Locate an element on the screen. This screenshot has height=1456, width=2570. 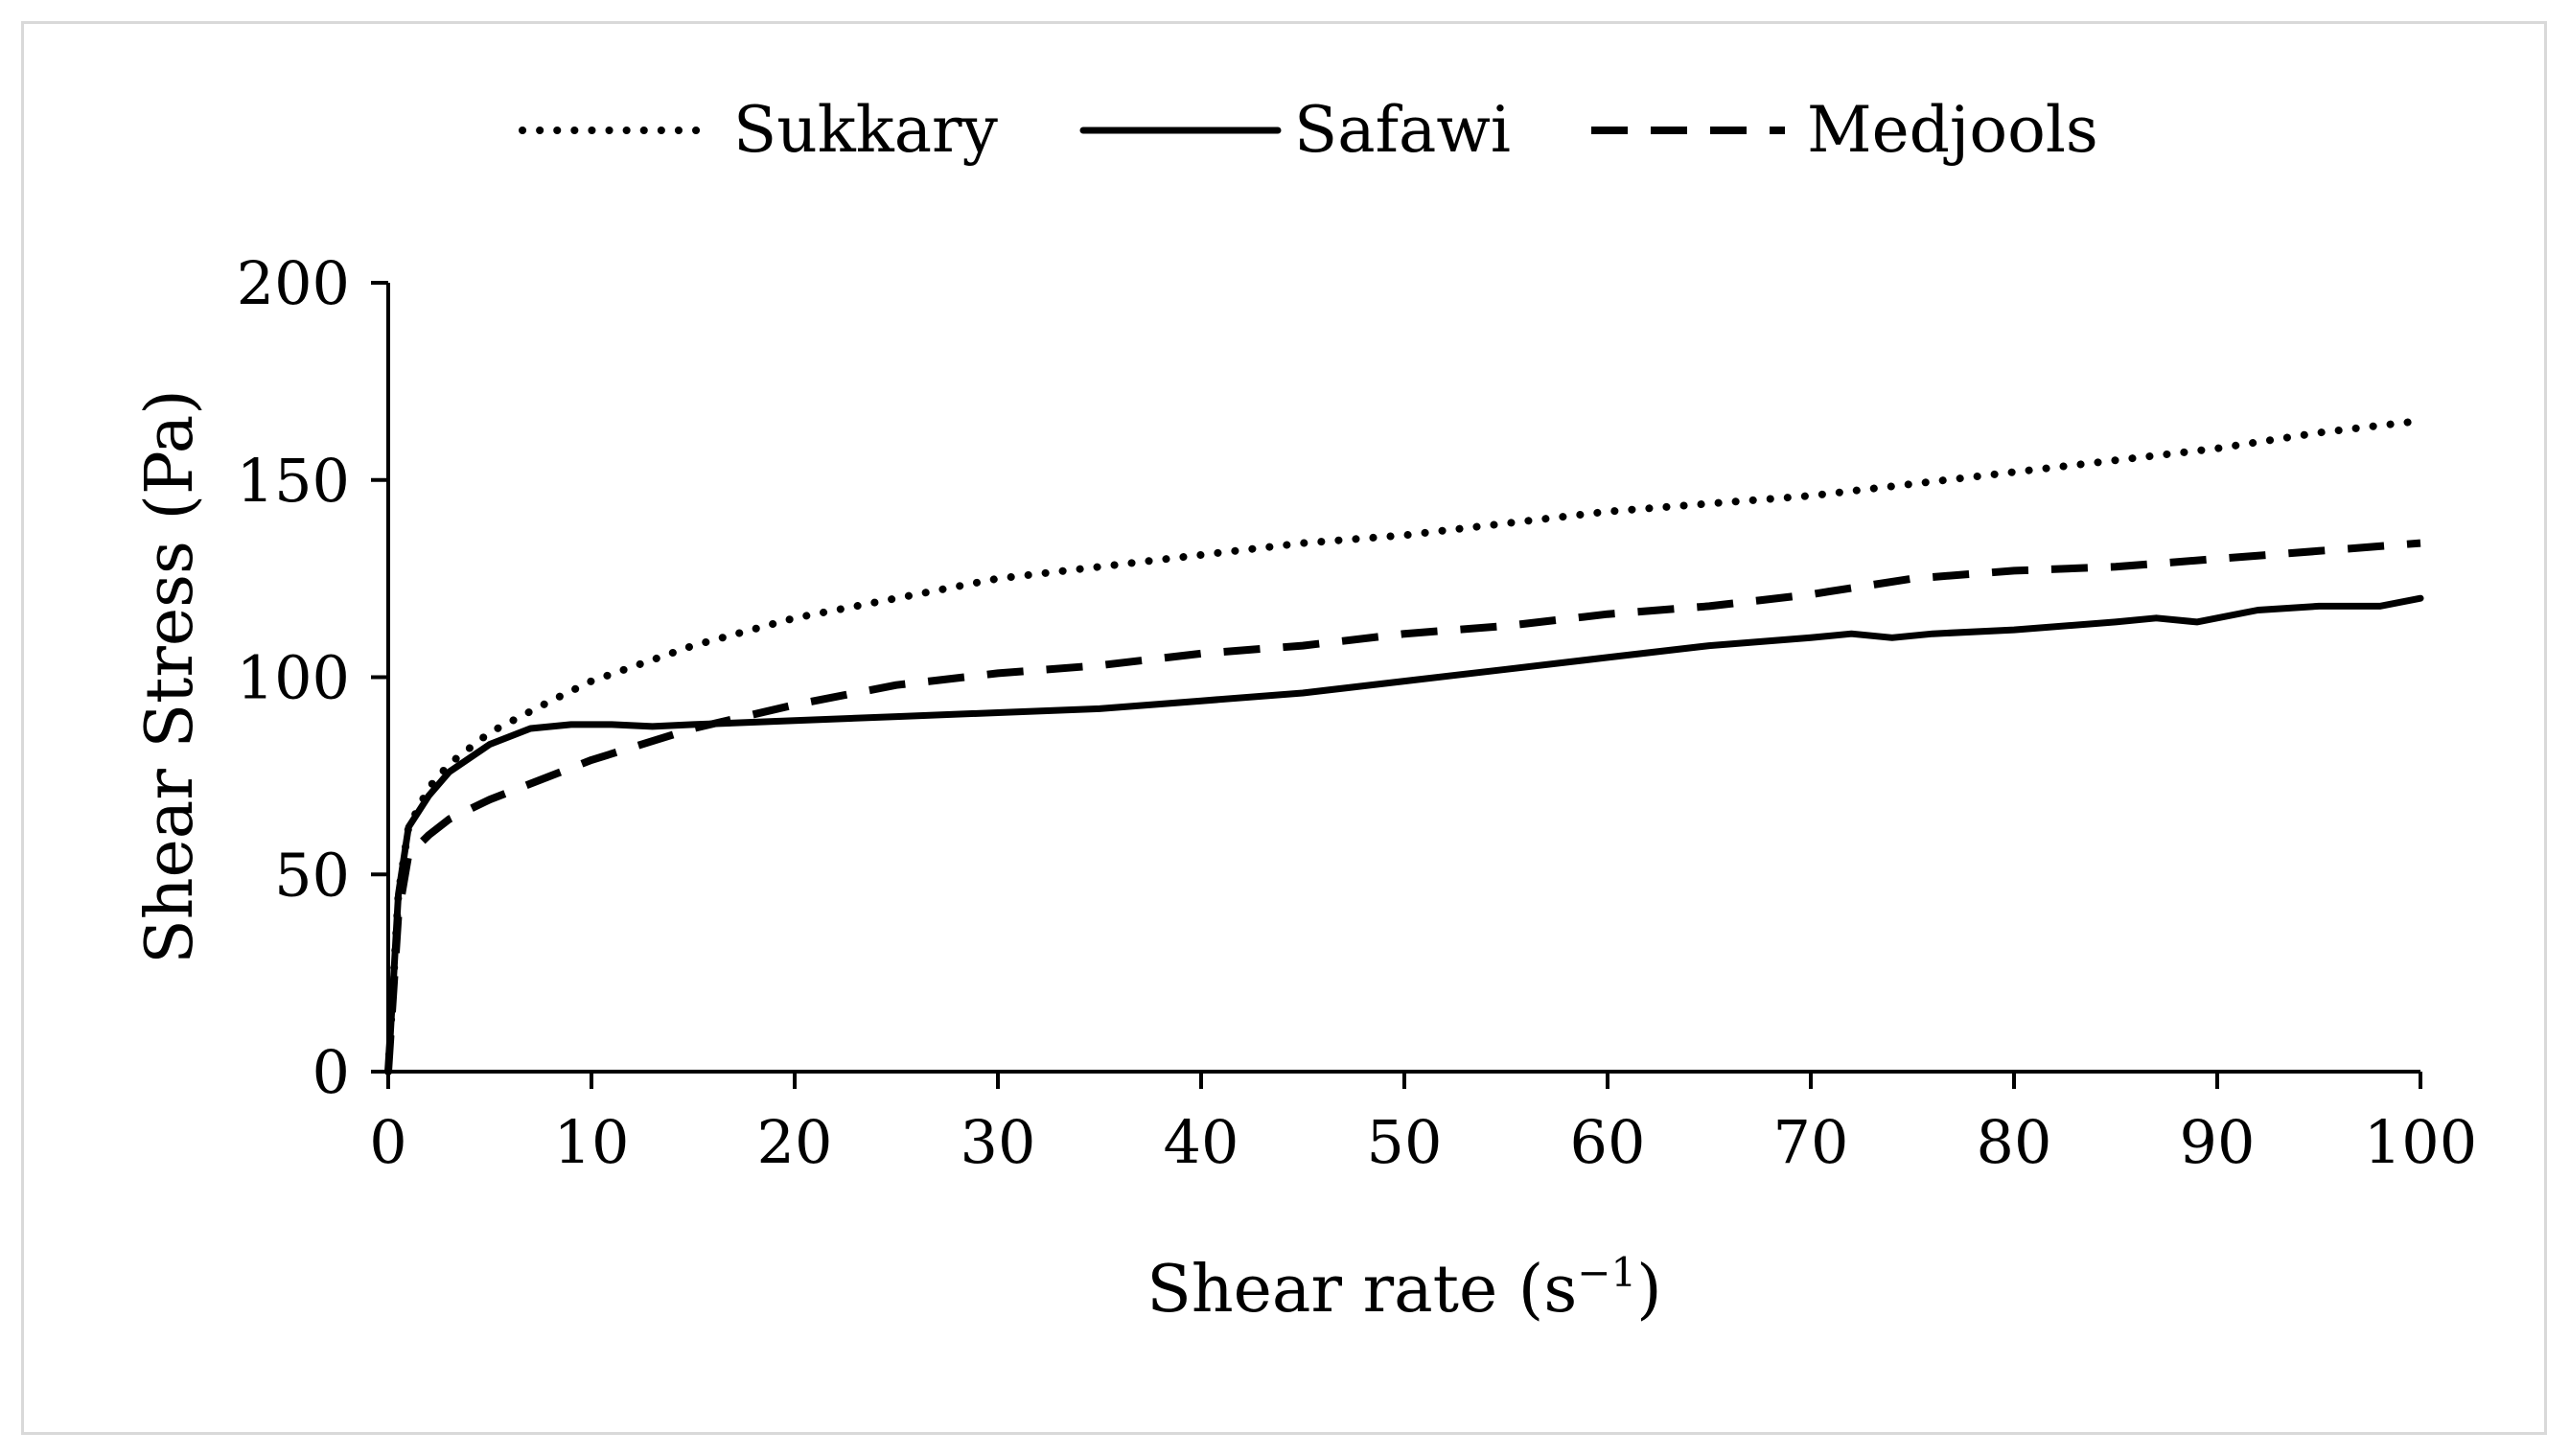
x-tick-label: 50 is located at coordinates (1405, 1142).